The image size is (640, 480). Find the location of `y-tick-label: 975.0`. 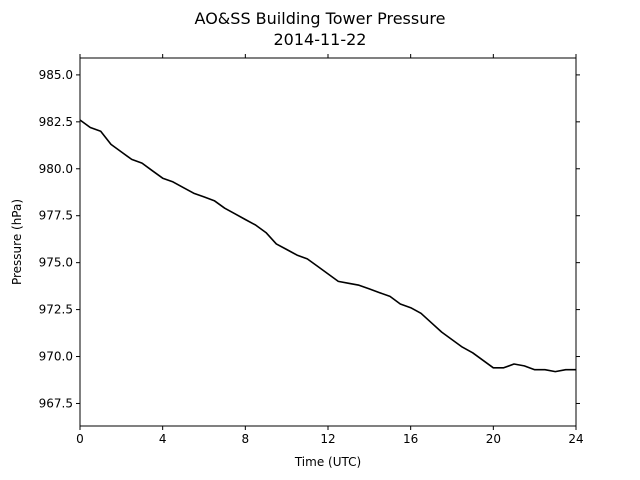

y-tick-label: 975.0 is located at coordinates (56, 263).